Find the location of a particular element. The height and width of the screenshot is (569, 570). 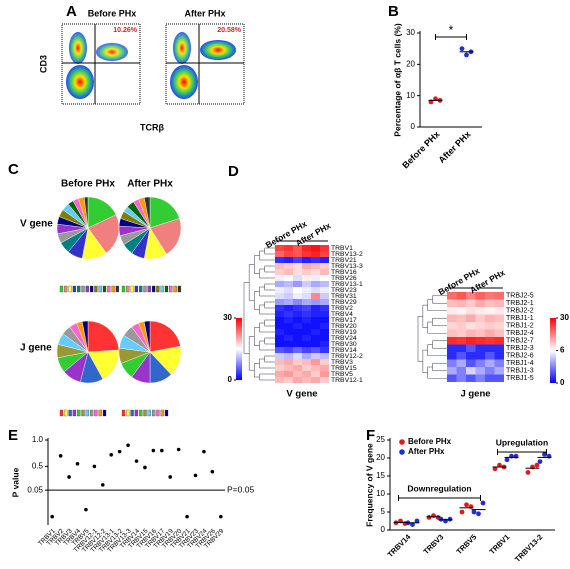

y-tick-label: 0.5 is located at coordinates (38, 466).